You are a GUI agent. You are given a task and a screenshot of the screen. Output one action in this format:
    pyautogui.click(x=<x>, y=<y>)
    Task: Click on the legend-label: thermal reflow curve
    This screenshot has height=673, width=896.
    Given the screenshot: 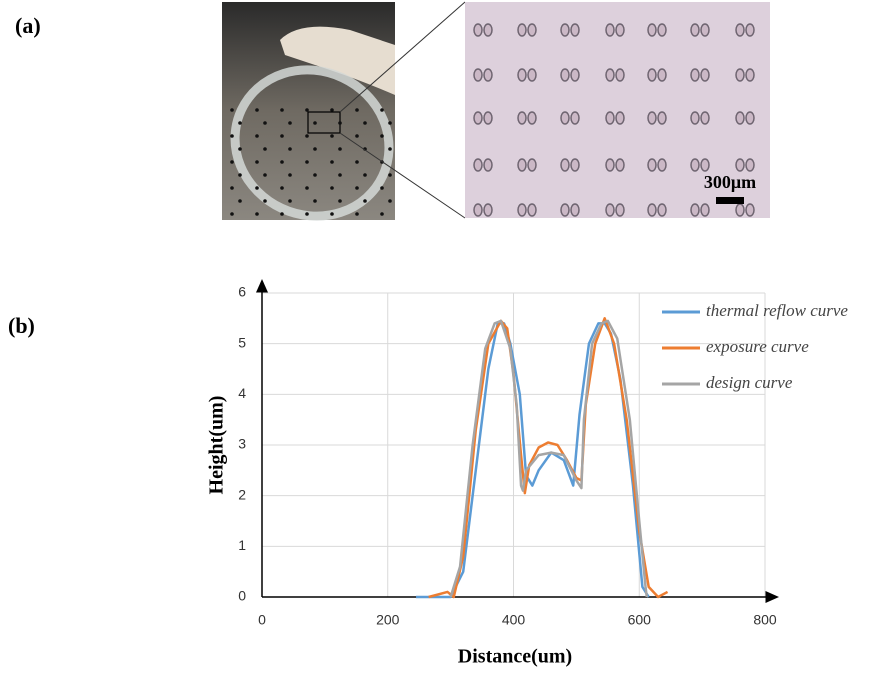 What is the action you would take?
    pyautogui.click(x=777, y=310)
    